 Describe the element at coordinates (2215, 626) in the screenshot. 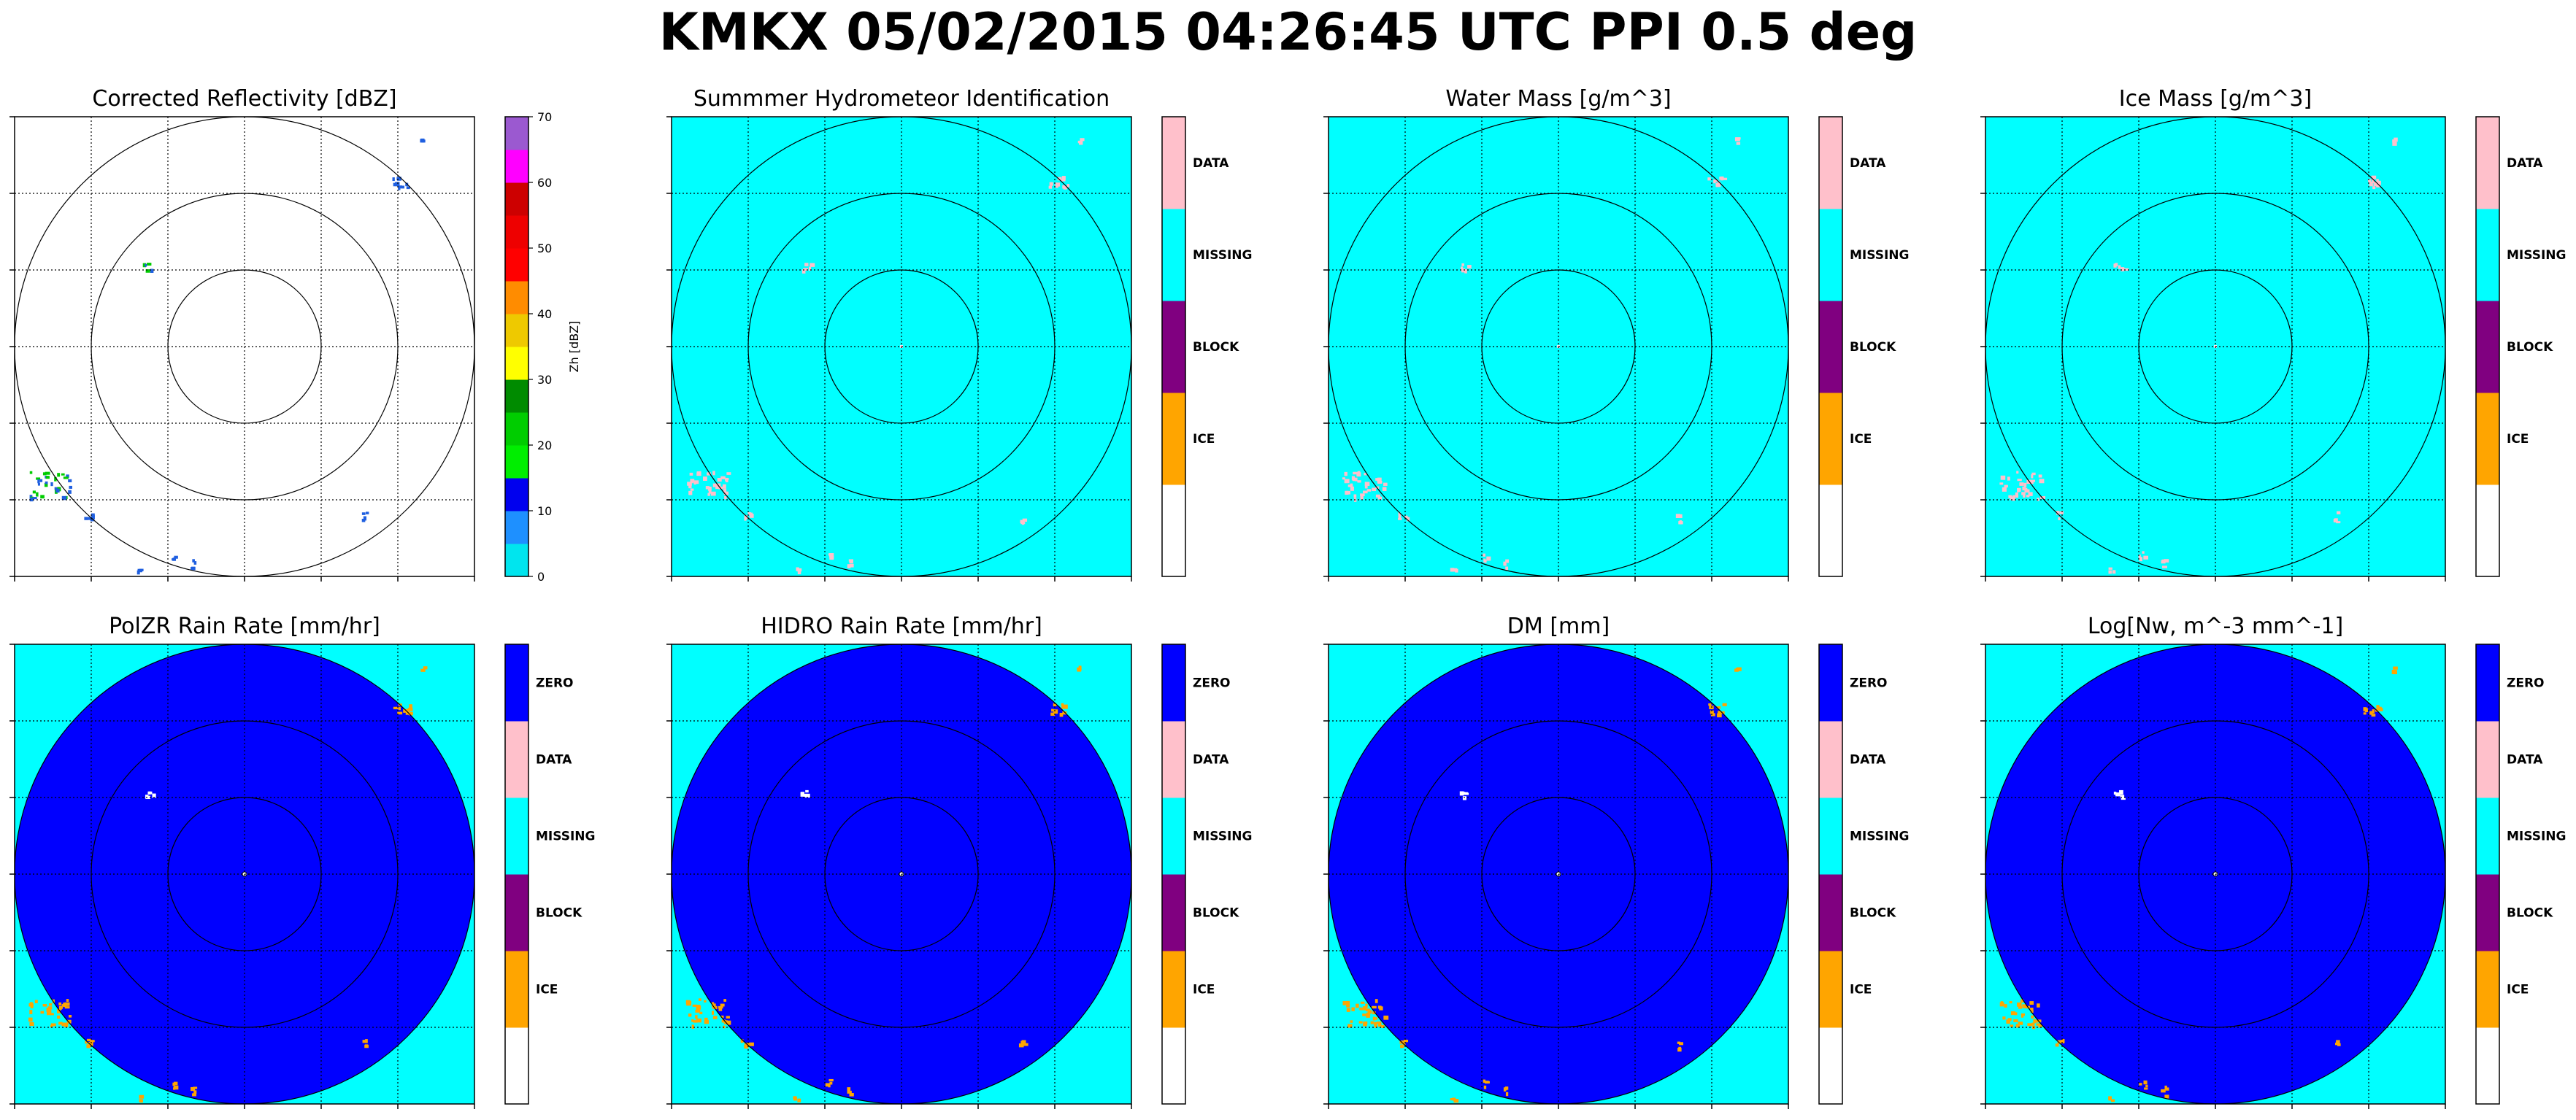

I see `panel-title: Log[Nw, m^-3 mm^-1]` at that location.